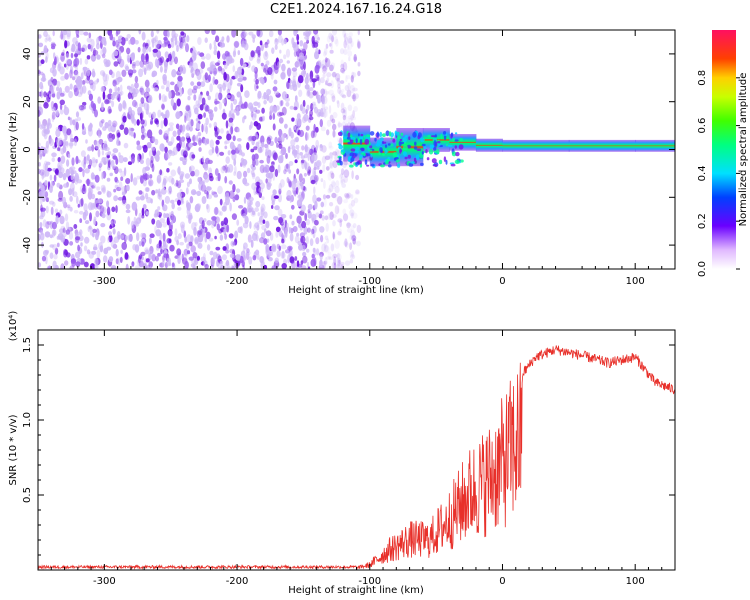 The image size is (750, 600). Describe the element at coordinates (724, 149) in the screenshot. I see `colorbar-gradient` at that location.